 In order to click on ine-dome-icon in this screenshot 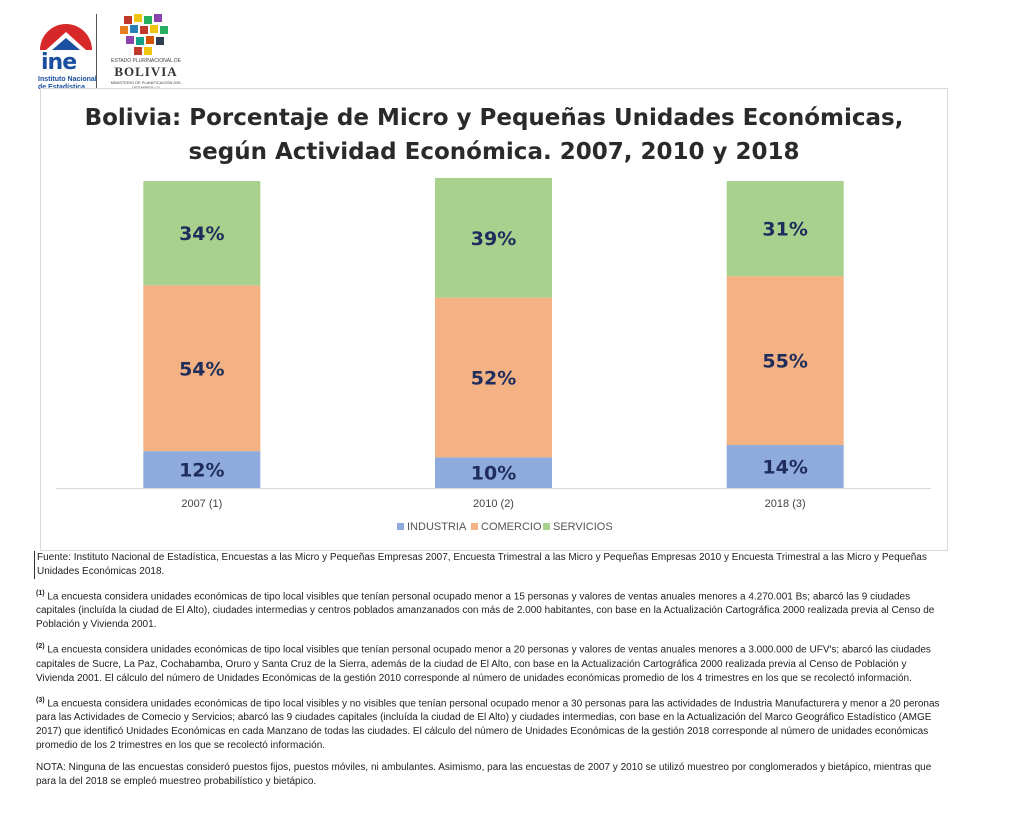, I will do `click(66, 37)`.